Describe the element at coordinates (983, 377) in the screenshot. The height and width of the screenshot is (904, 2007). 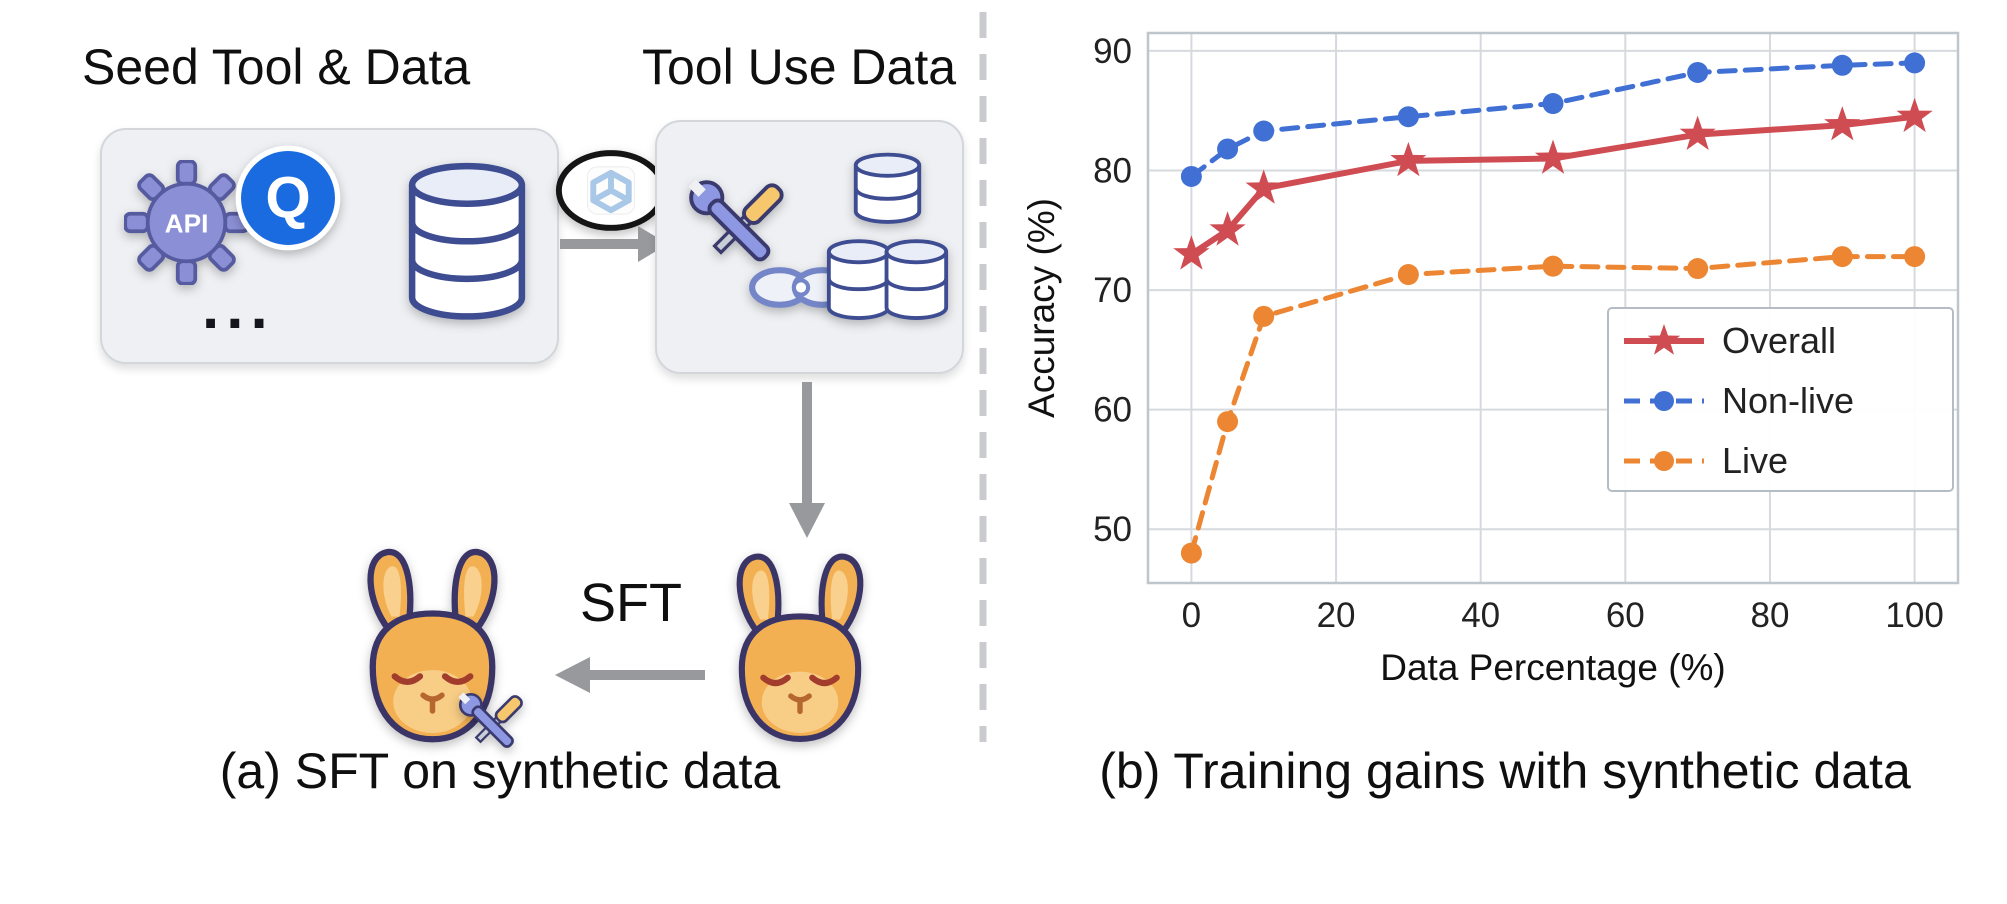
I see `panel-divider` at that location.